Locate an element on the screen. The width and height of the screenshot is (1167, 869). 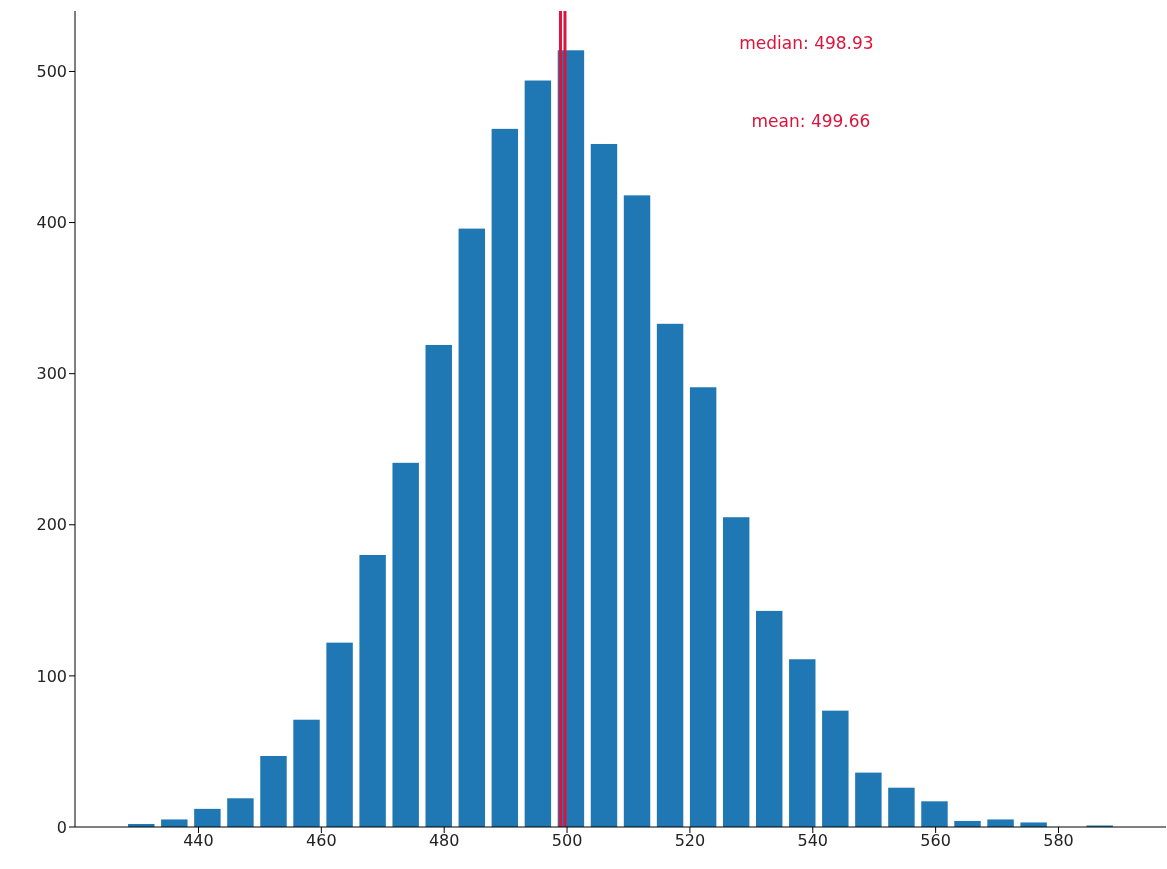
x-tick-label: 440 is located at coordinates (198, 841).